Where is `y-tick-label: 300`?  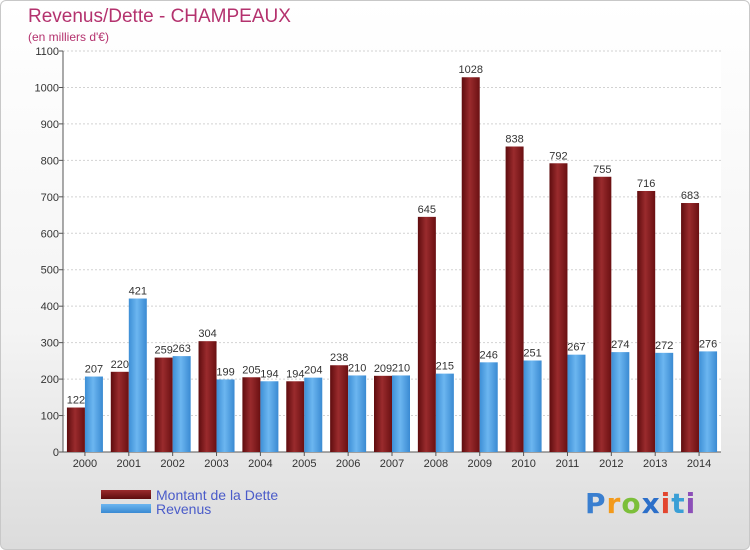
y-tick-label: 300 is located at coordinates (50, 344).